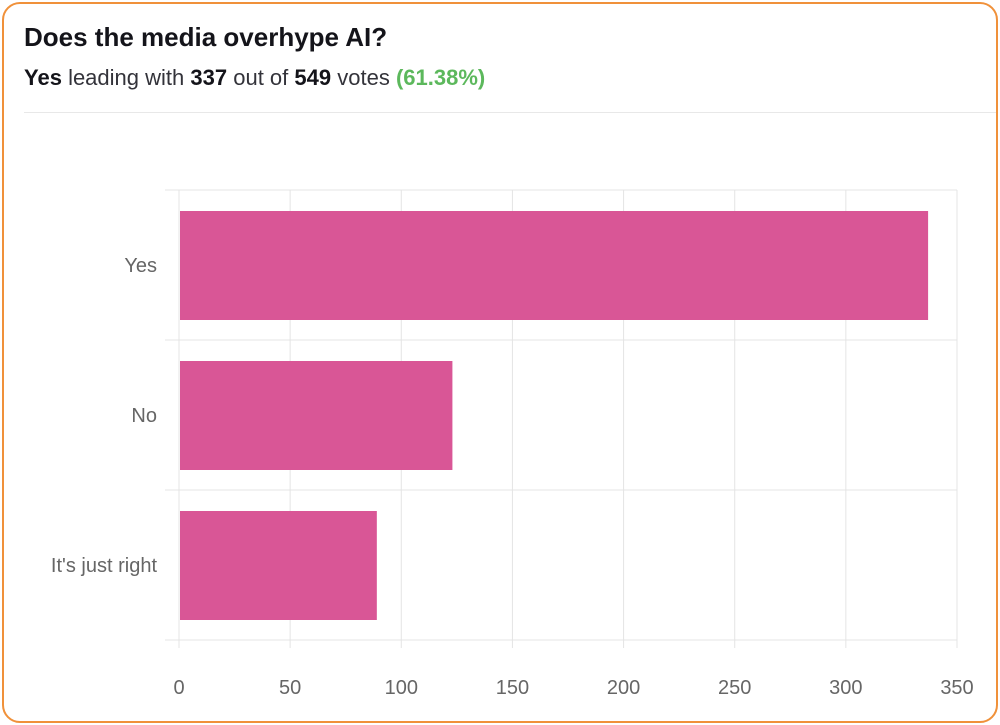  Describe the element at coordinates (104, 566) in the screenshot. I see `category-label-2: It's just right` at that location.